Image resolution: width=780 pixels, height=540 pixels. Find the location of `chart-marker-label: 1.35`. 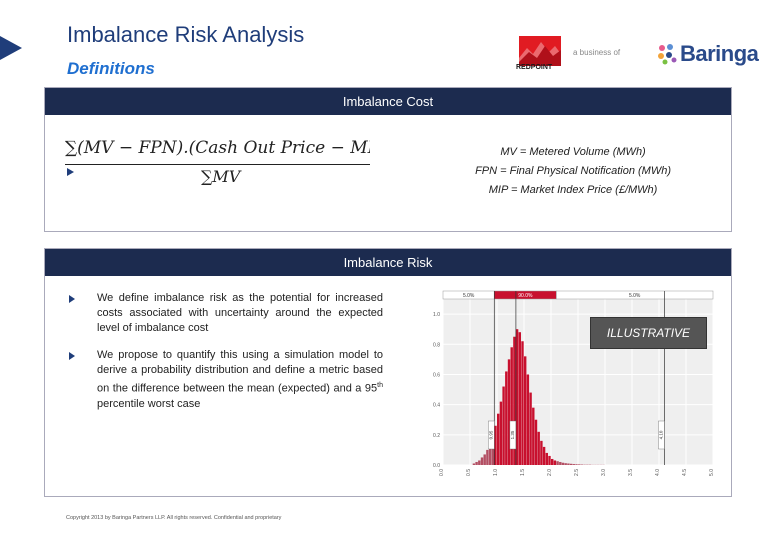

chart-marker-label: 1.35 is located at coordinates (512, 434).